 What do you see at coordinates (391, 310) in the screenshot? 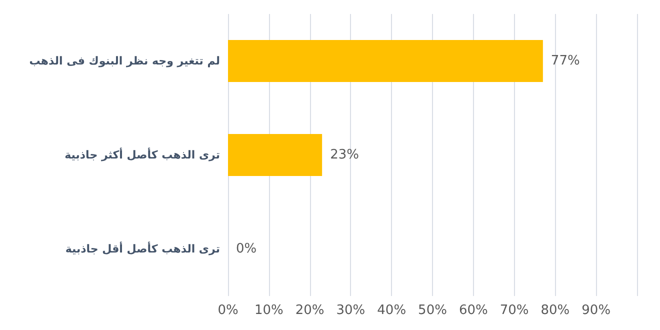
I see `x-tick-label: 40%` at bounding box center [391, 310].